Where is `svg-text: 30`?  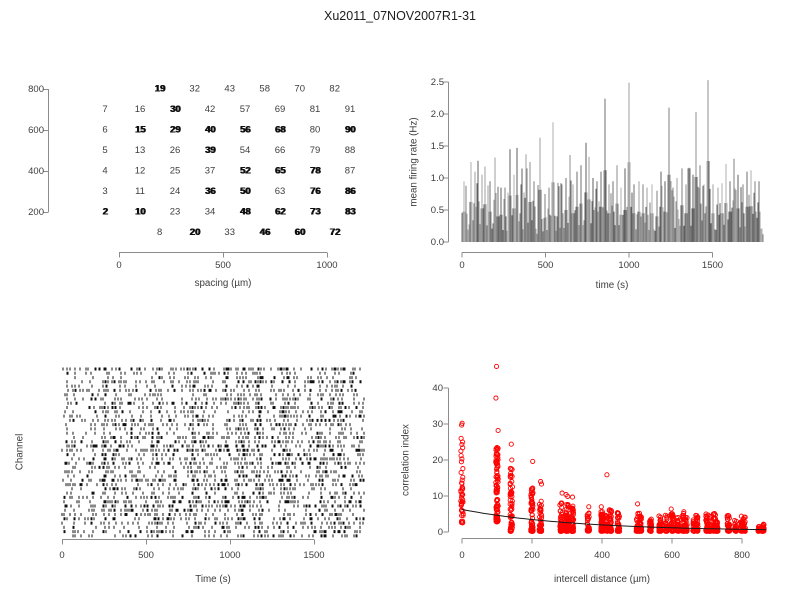 svg-text: 30 is located at coordinates (176, 109).